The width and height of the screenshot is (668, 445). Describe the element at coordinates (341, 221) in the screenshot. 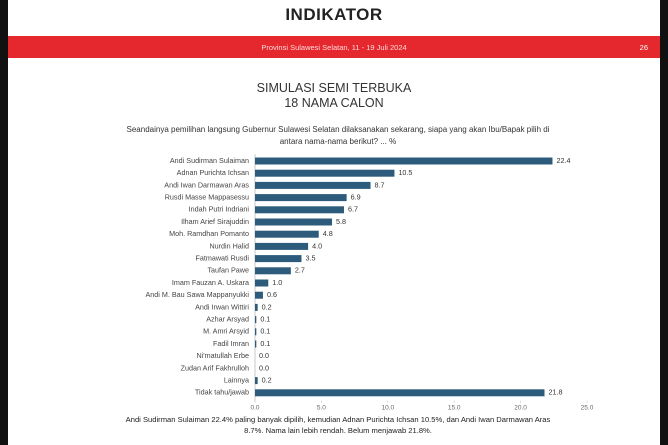

I see `value-label: 5.8` at that location.